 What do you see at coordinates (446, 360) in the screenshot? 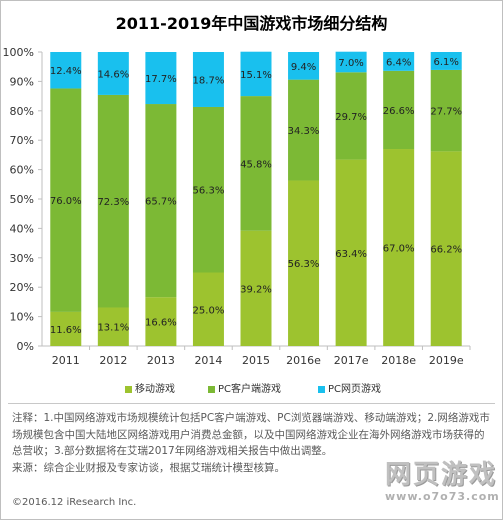
I see `x-tick-label: 2019e` at bounding box center [446, 360].